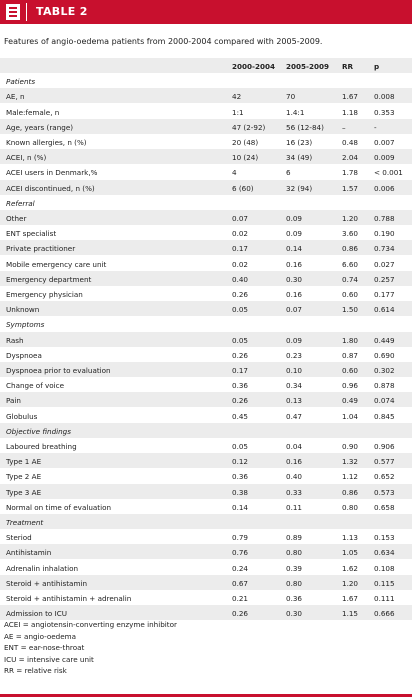 The width and height of the screenshot is (412, 698). I want to click on cell: 0.690, so click(384, 355).